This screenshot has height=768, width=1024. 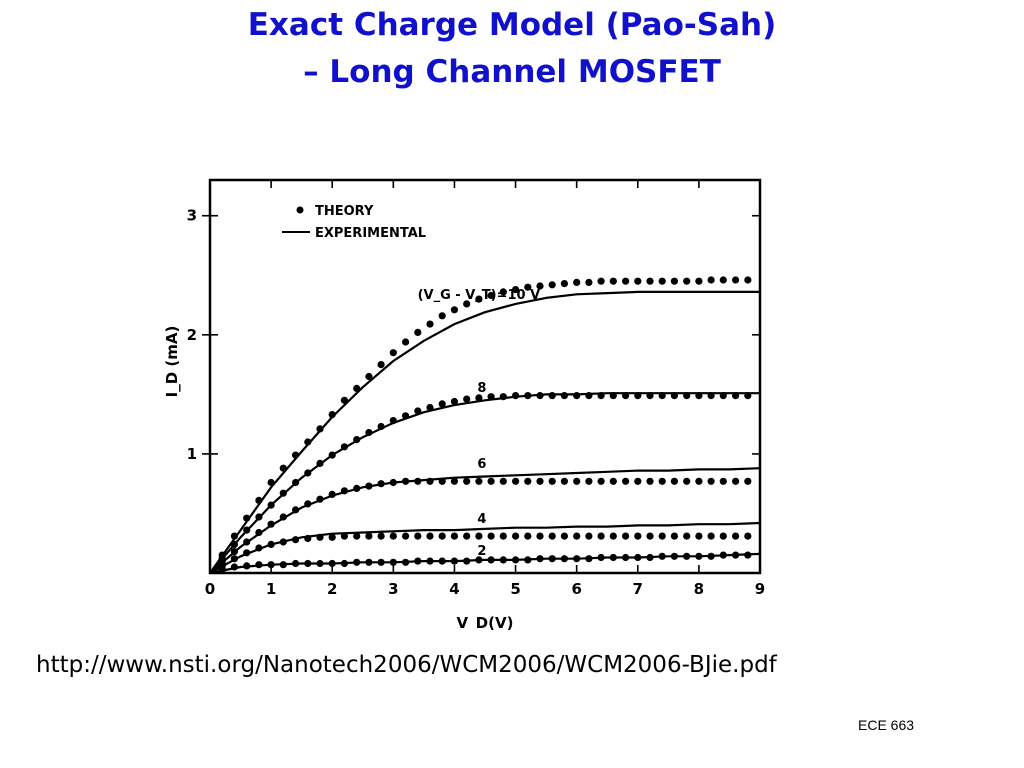 I want to click on curve-label: 8, so click(x=481, y=388).